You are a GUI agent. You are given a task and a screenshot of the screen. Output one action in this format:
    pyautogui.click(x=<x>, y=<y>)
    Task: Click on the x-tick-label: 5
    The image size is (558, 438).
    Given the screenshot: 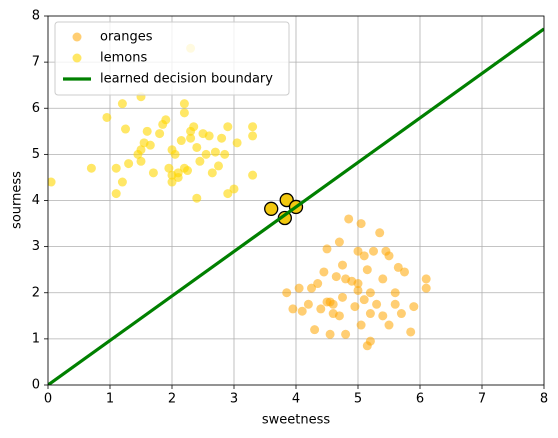 What is the action you would take?
    pyautogui.click(x=358, y=399)
    